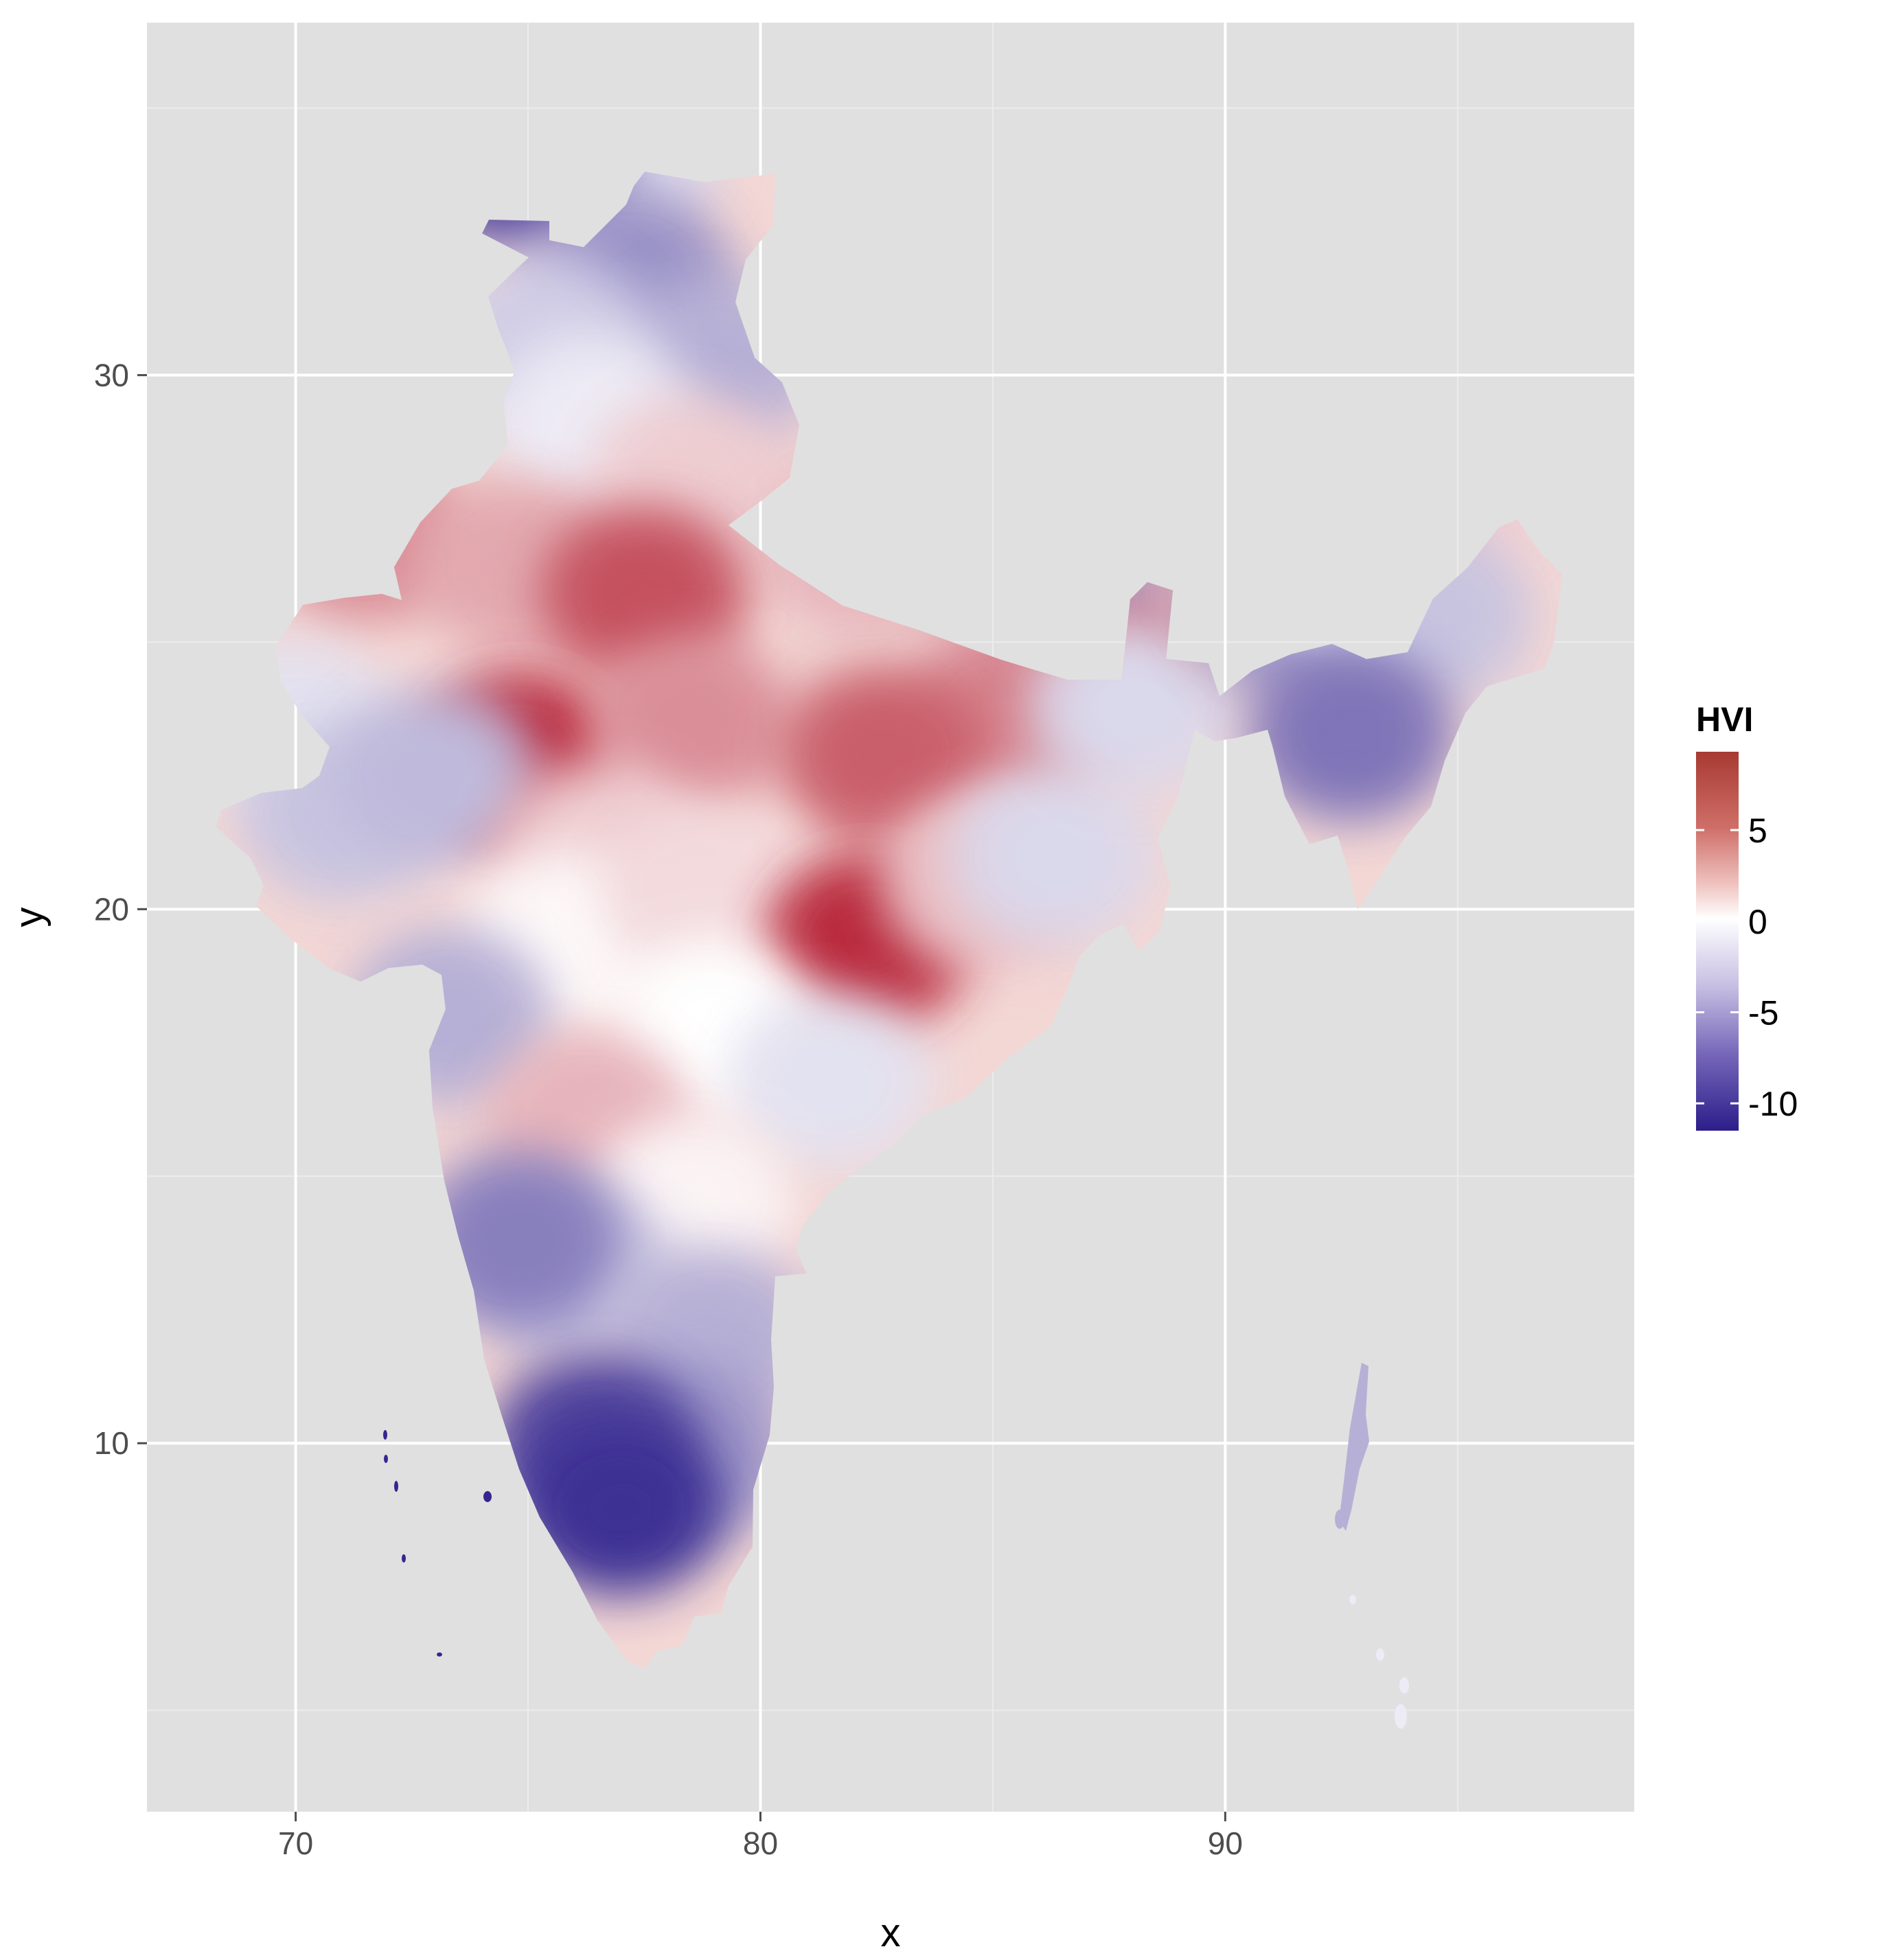 The height and width of the screenshot is (1960, 1878). I want to click on x-axis: 70 80 90, so click(760, 1836).